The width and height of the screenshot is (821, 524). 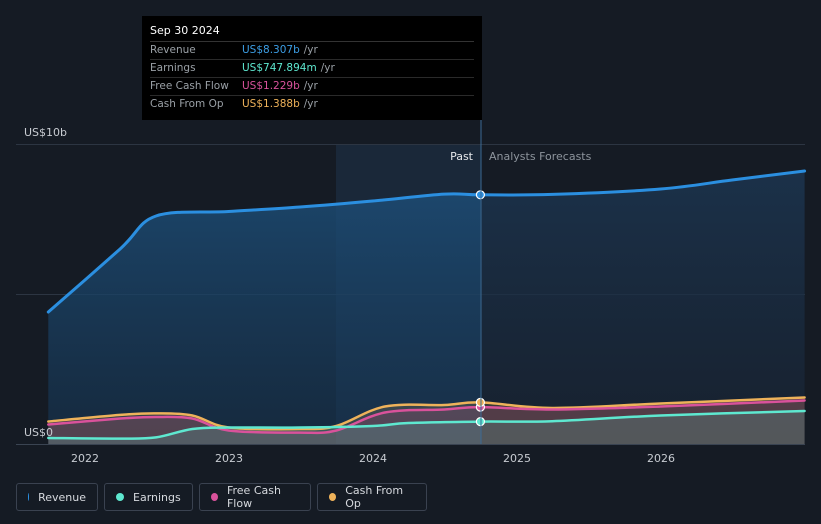 I want to click on x-tick-label: 2025, so click(x=517, y=458).